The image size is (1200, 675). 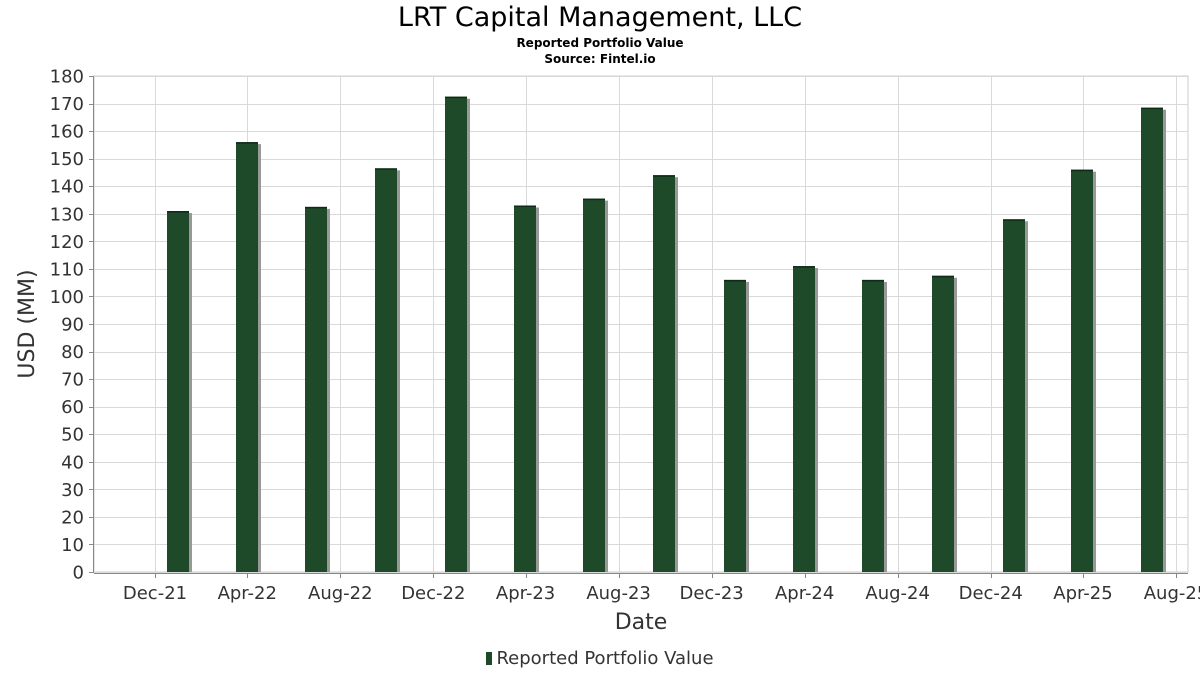 What do you see at coordinates (600, 43) in the screenshot?
I see `chart-subtitle: Reported Portfolio Value` at bounding box center [600, 43].